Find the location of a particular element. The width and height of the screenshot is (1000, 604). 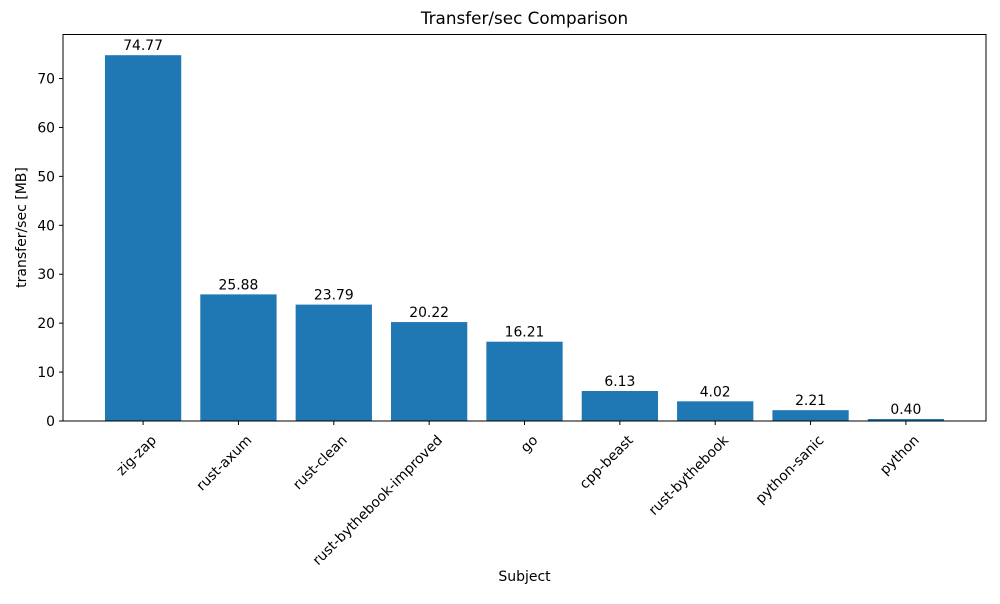

bar-value-label: 4.02 is located at coordinates (715, 392).